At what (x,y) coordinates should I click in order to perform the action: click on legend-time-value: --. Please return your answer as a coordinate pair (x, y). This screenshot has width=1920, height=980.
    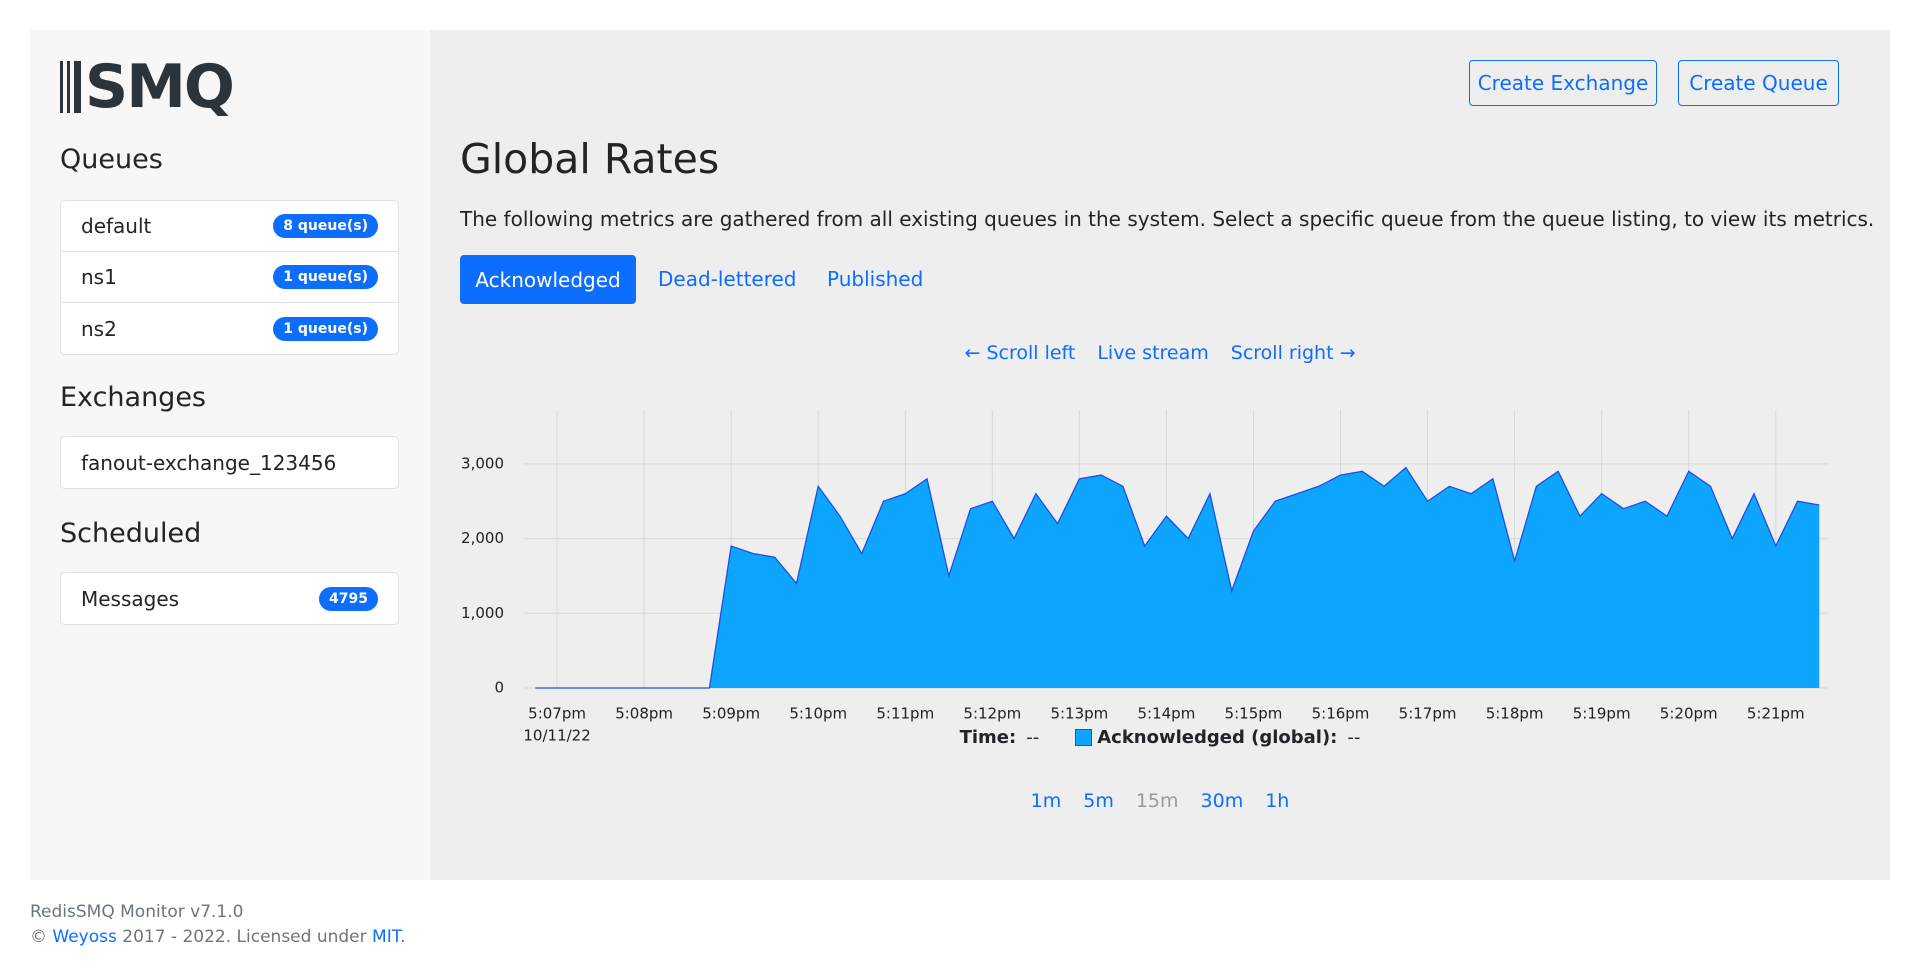
    Looking at the image, I should click on (1033, 737).